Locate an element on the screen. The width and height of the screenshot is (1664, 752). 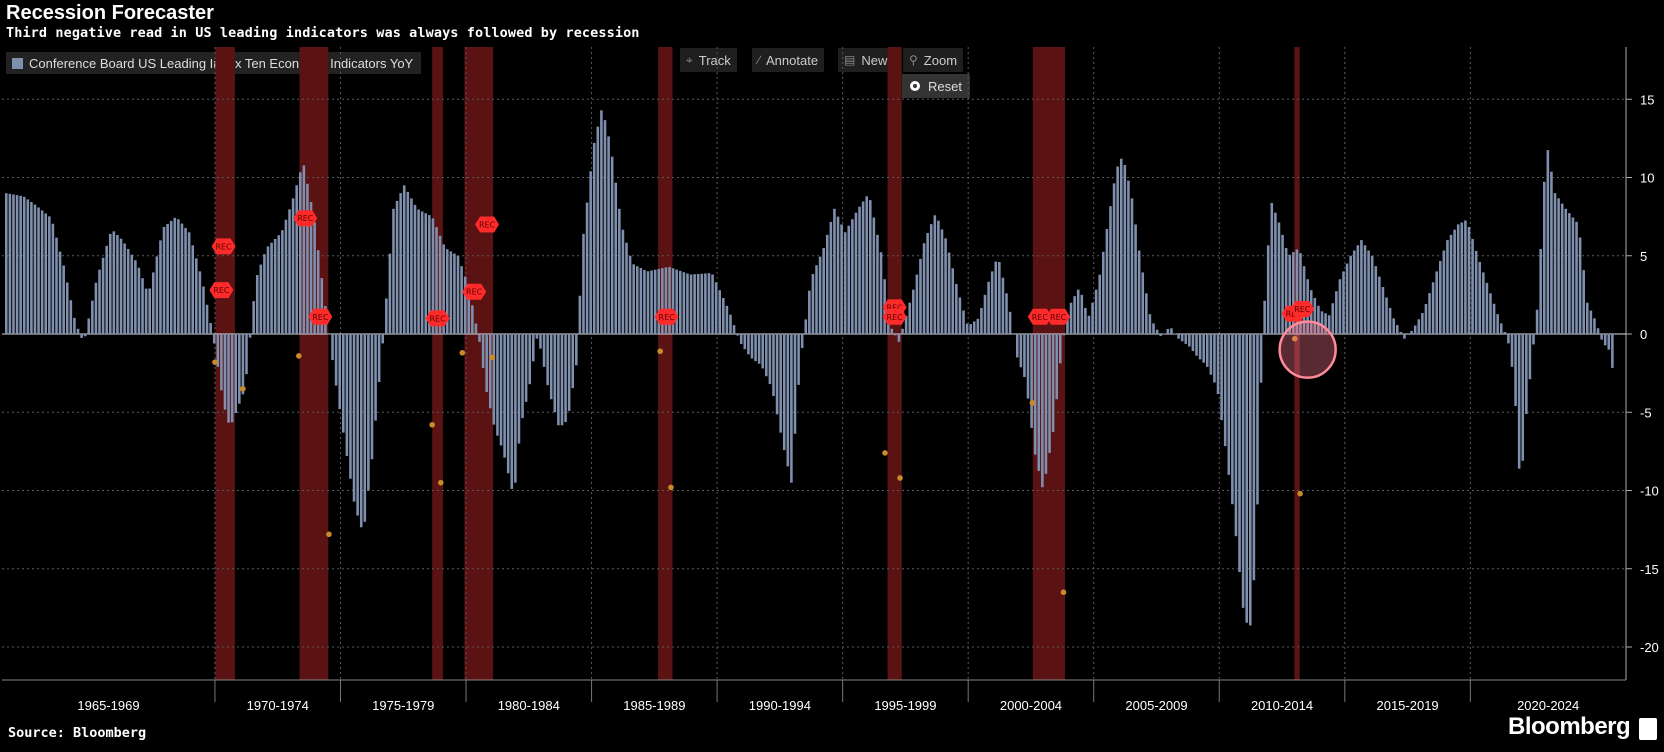
x-tick-label: 2010-2014 is located at coordinates (1282, 705).